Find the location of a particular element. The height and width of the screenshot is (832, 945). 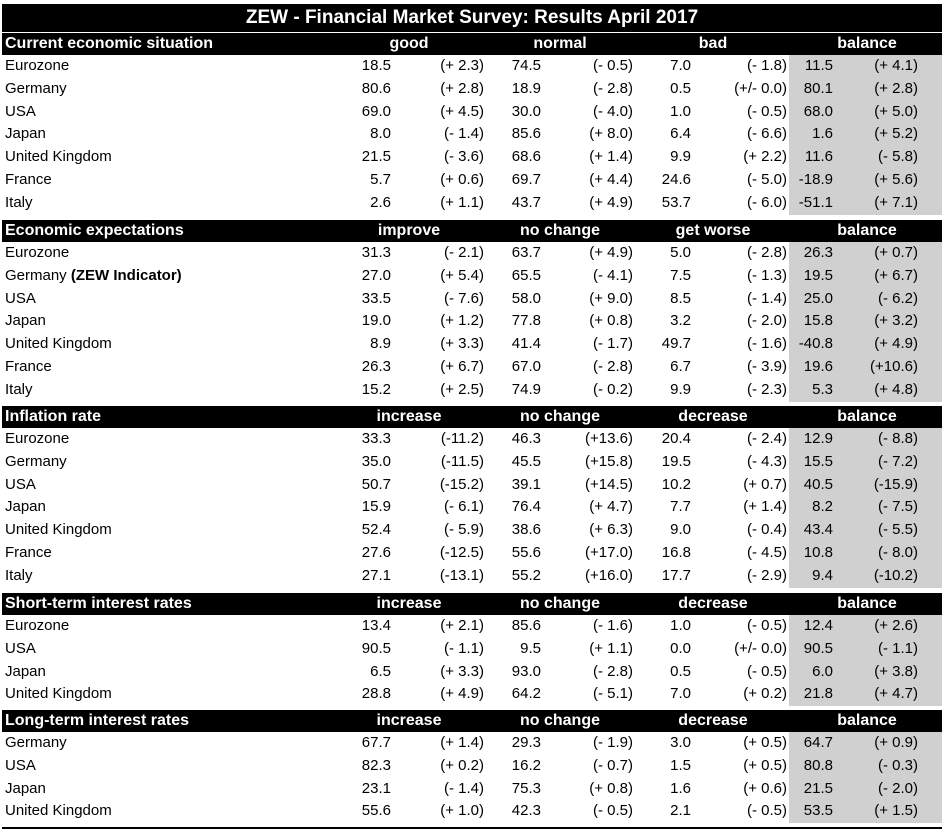

value-cell: 45.5 is located at coordinates (526, 461).